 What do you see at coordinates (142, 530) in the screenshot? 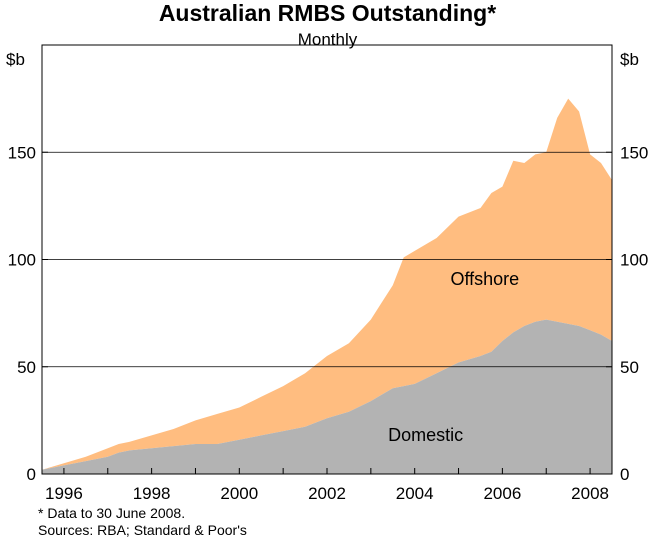
I see `sources-note: Sources: RBA; Standard & Poor's` at bounding box center [142, 530].